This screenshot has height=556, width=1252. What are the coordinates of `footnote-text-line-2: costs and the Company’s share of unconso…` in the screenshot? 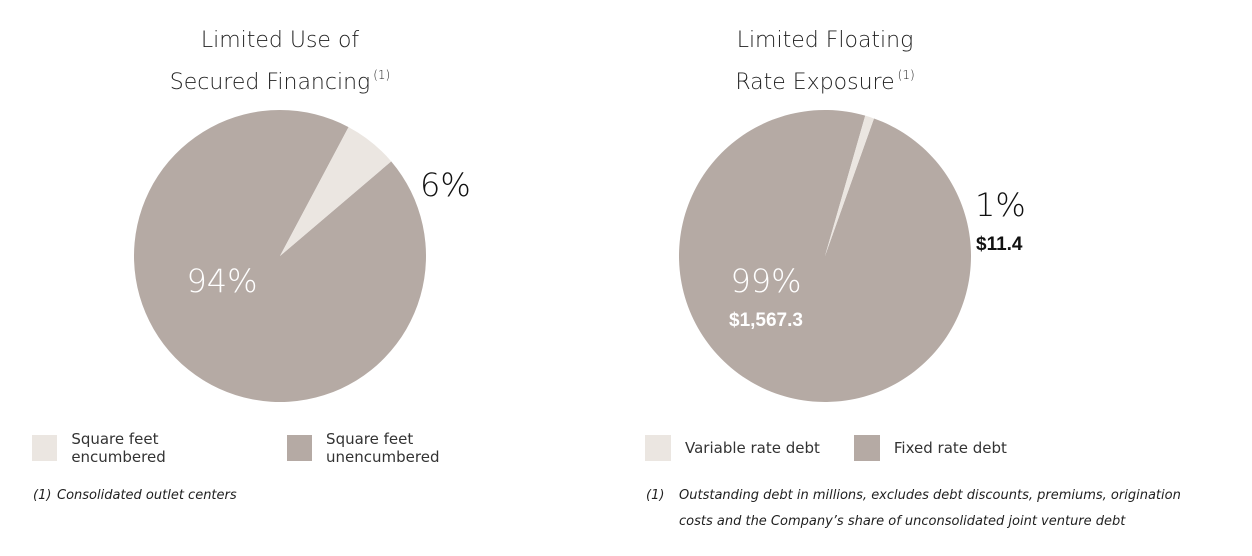 It's located at (902, 521).